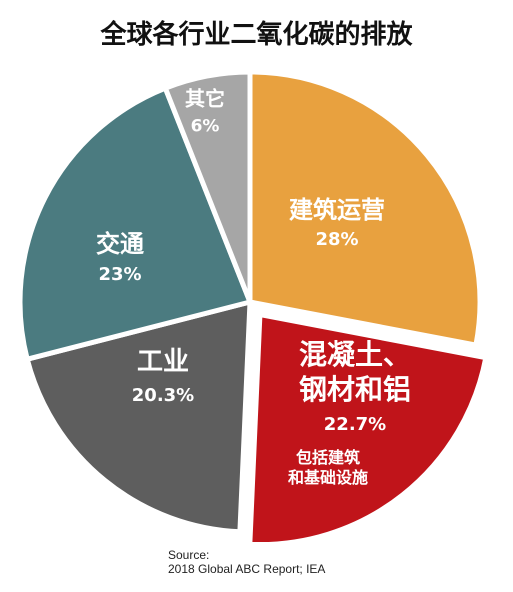 The image size is (513, 592). What do you see at coordinates (247, 562) in the screenshot?
I see `source-note: Source: 2018 Global ABC Report; IEA` at bounding box center [247, 562].